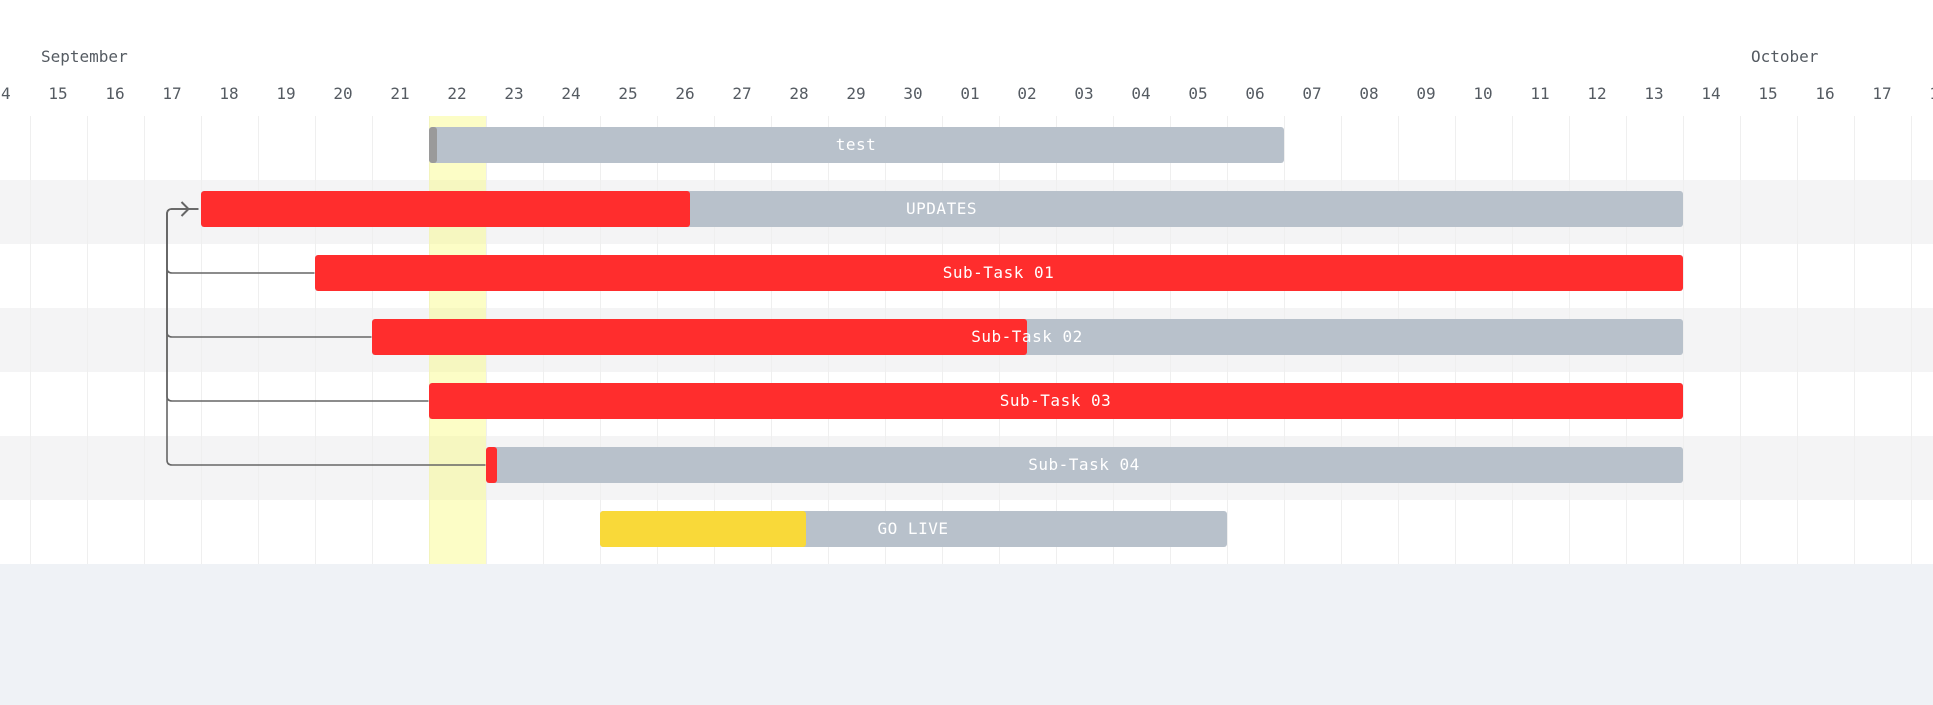 The width and height of the screenshot is (1933, 705). I want to click on day-label: 28, so click(799, 93).